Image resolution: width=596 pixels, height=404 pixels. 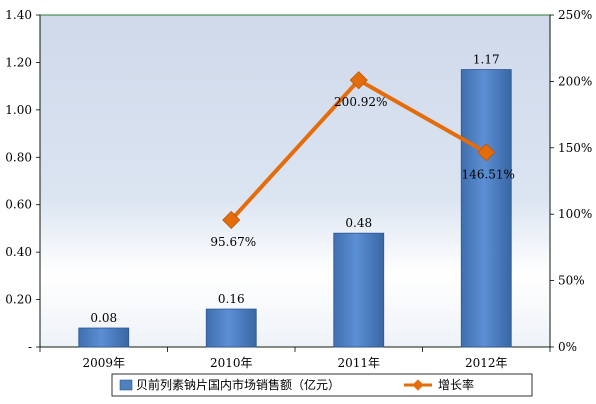 I want to click on right-axis: 0% 50% 100% 150% 200% 250%, so click(x=570, y=181).